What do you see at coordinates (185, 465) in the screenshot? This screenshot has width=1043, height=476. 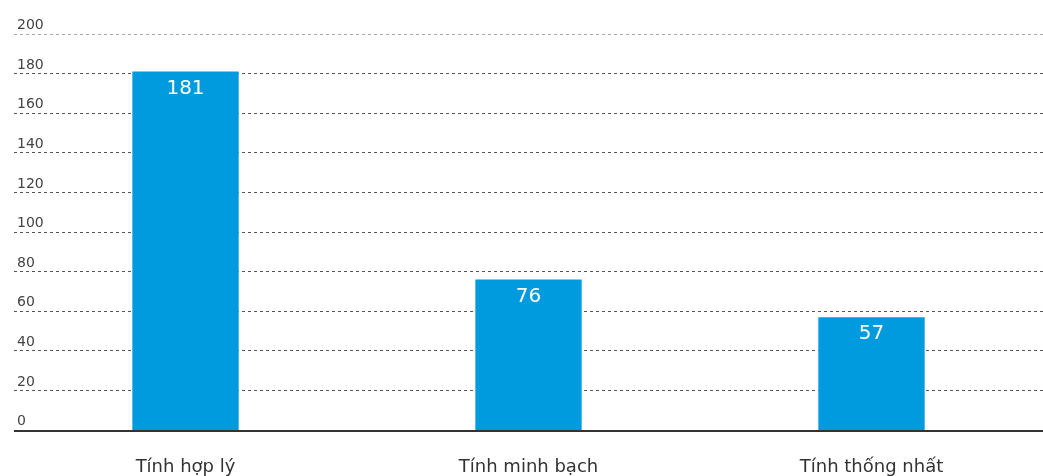 I see `x-tick-label: Tính hợp lý` at bounding box center [185, 465].